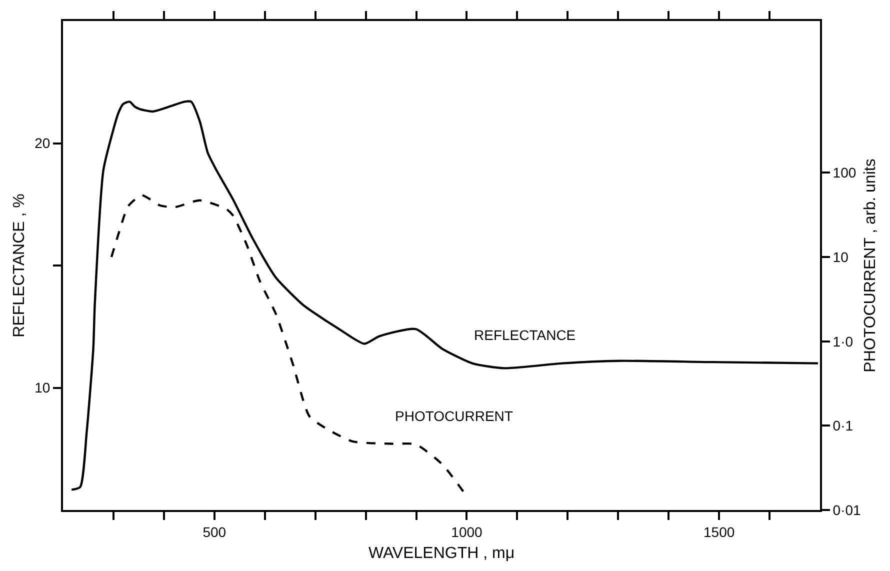  I want to click on x-axis-title: WAVELENGTH , mμ, so click(441, 553).